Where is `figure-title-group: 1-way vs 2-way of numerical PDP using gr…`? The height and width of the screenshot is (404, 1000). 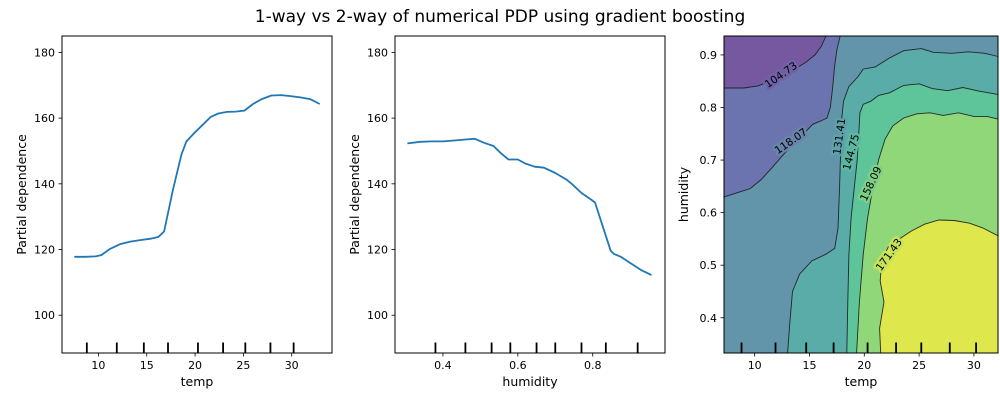 figure-title-group: 1-way vs 2-way of numerical PDP using gr… is located at coordinates (500, 17).